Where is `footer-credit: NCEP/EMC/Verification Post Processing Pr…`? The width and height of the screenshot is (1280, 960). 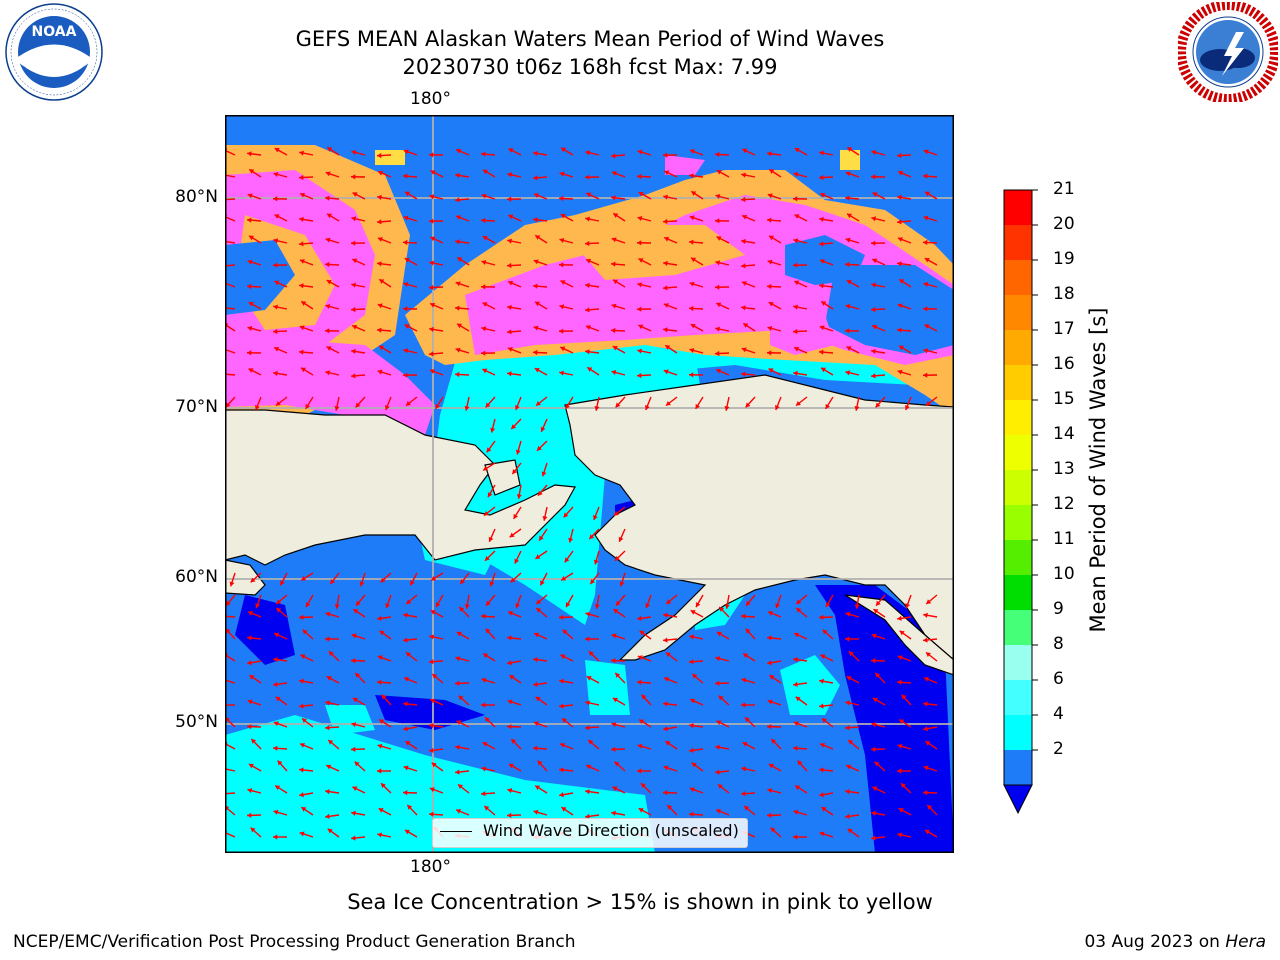 footer-credit: NCEP/EMC/Verification Post Processing Pr… is located at coordinates (294, 942).